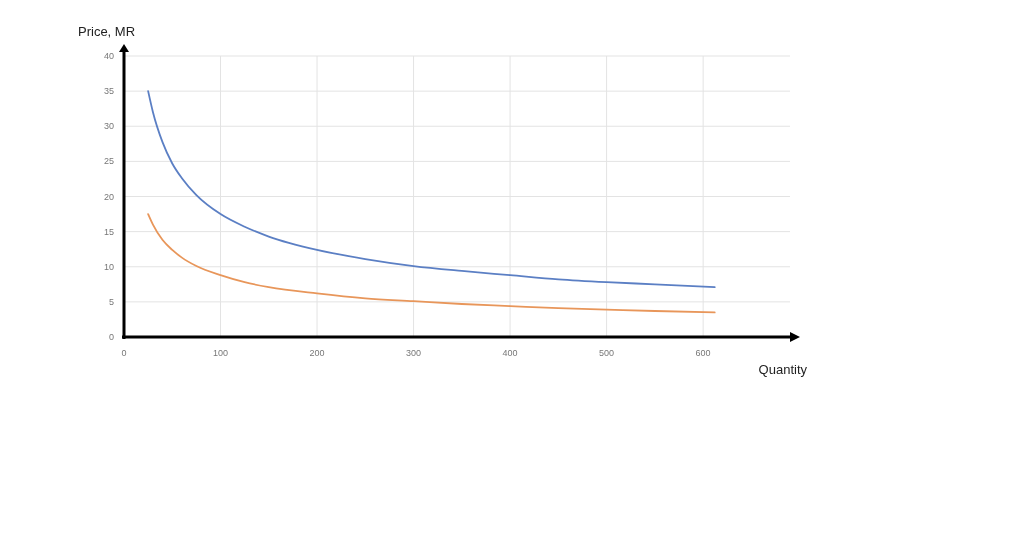  What do you see at coordinates (111, 301) in the screenshot?
I see `y-tick-label: 5` at bounding box center [111, 301].